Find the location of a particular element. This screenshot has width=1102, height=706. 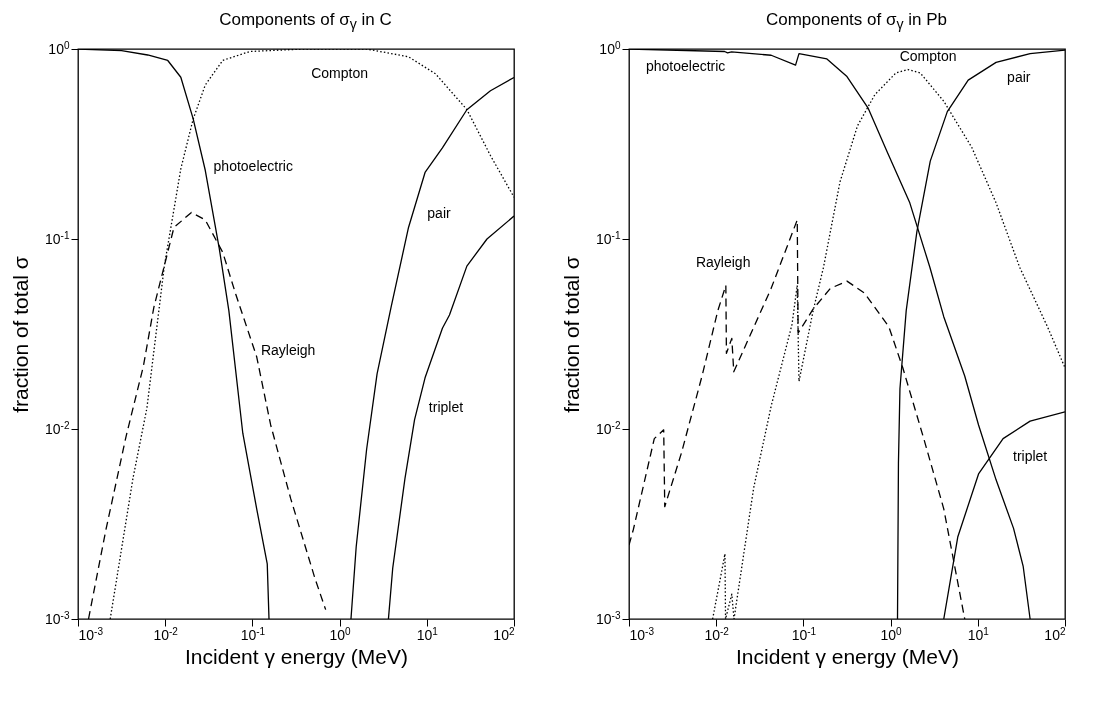

chart-title: Components of σ$_{γ}$ in Pb is located at coordinates (856, 22).